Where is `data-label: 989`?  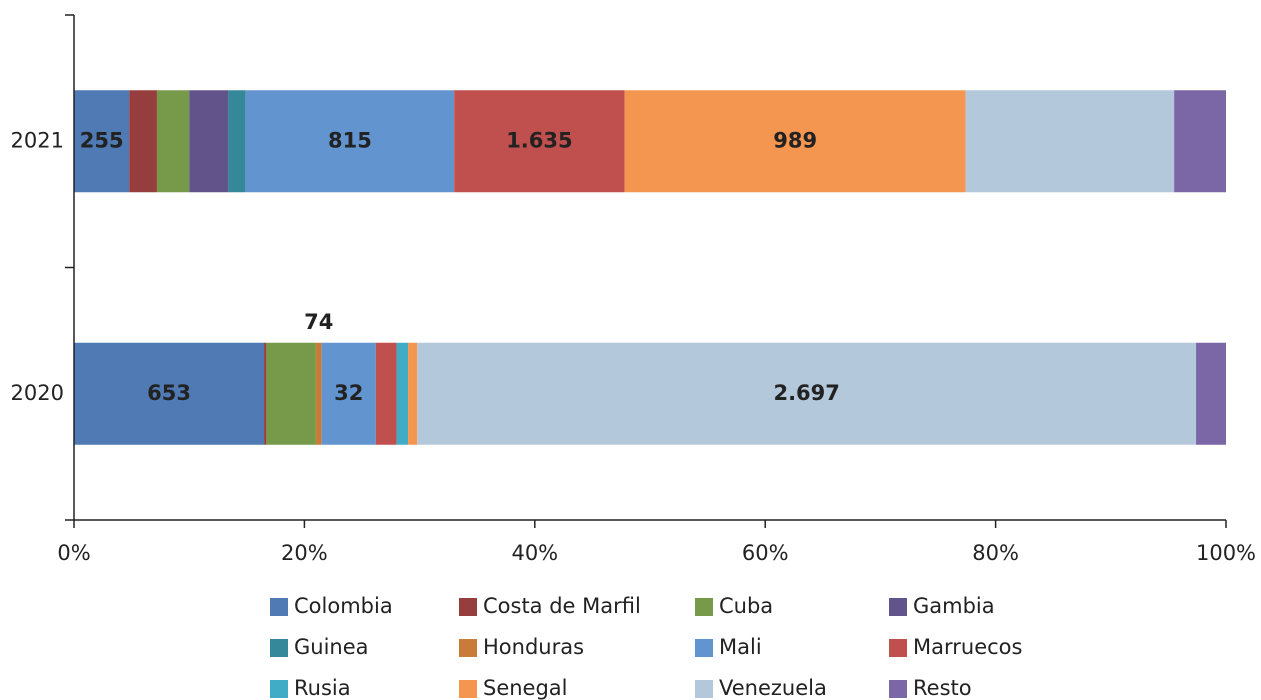
data-label: 989 is located at coordinates (795, 140).